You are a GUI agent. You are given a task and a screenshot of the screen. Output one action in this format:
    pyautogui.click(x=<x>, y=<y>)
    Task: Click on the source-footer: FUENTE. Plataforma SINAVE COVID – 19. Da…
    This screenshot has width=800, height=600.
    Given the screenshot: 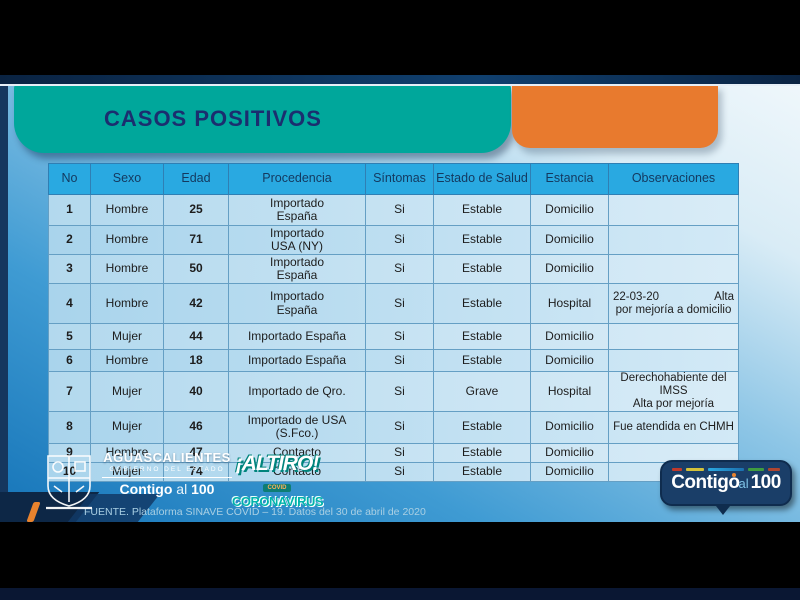 What is the action you would take?
    pyautogui.click(x=255, y=512)
    